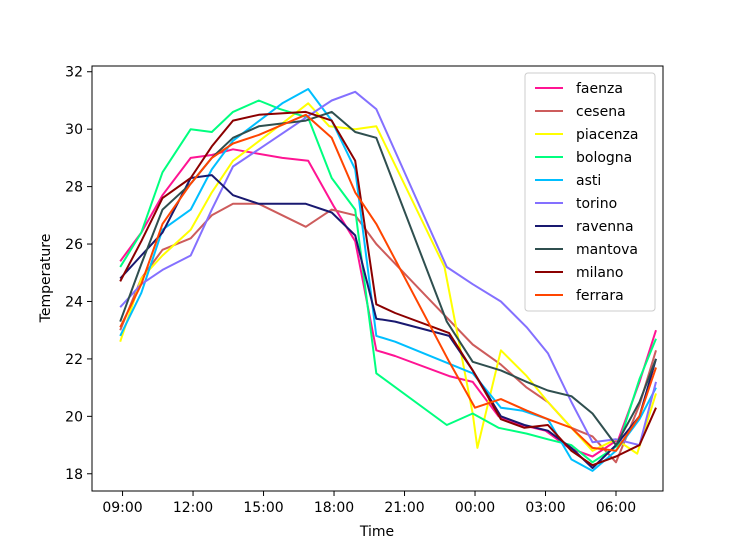 This screenshot has width=736, height=552. I want to click on x-tick-label: 06:00, so click(616, 508).